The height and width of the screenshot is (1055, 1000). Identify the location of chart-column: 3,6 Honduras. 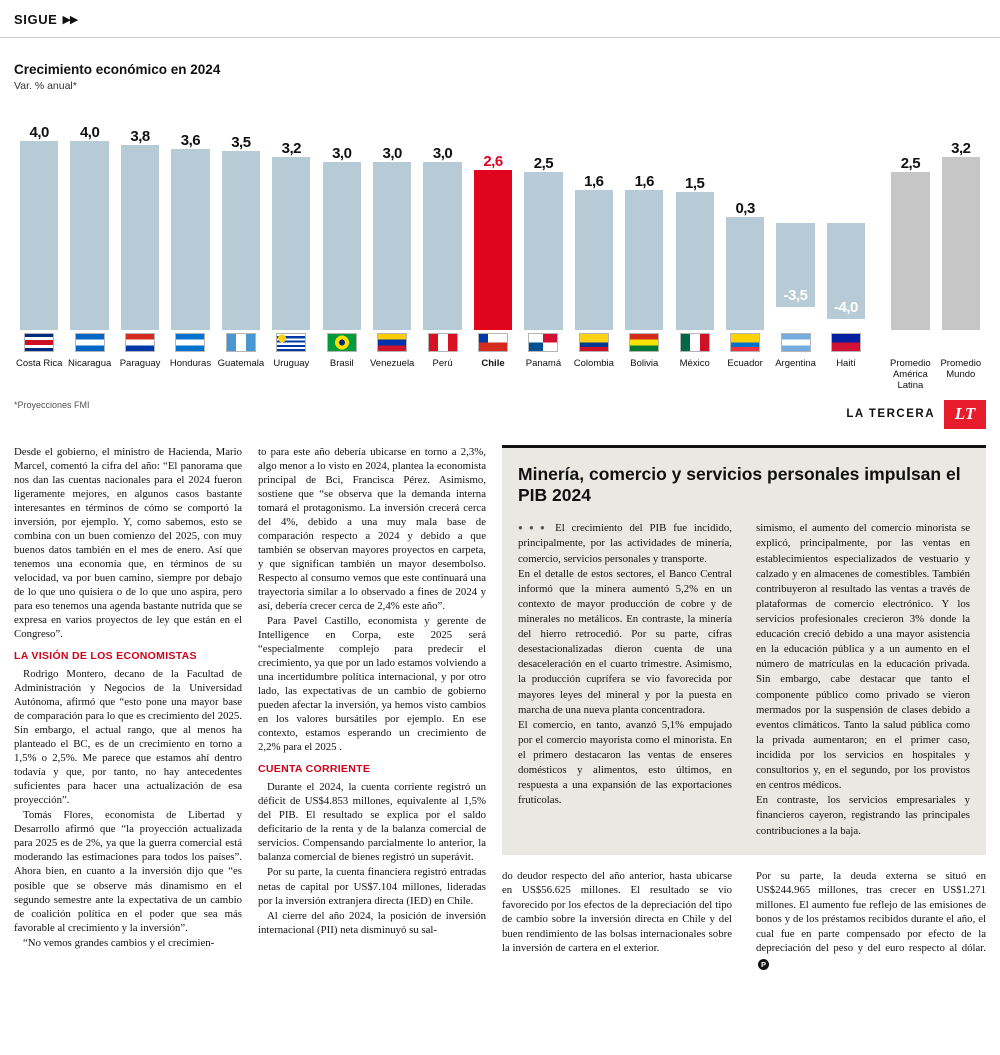
(190, 255).